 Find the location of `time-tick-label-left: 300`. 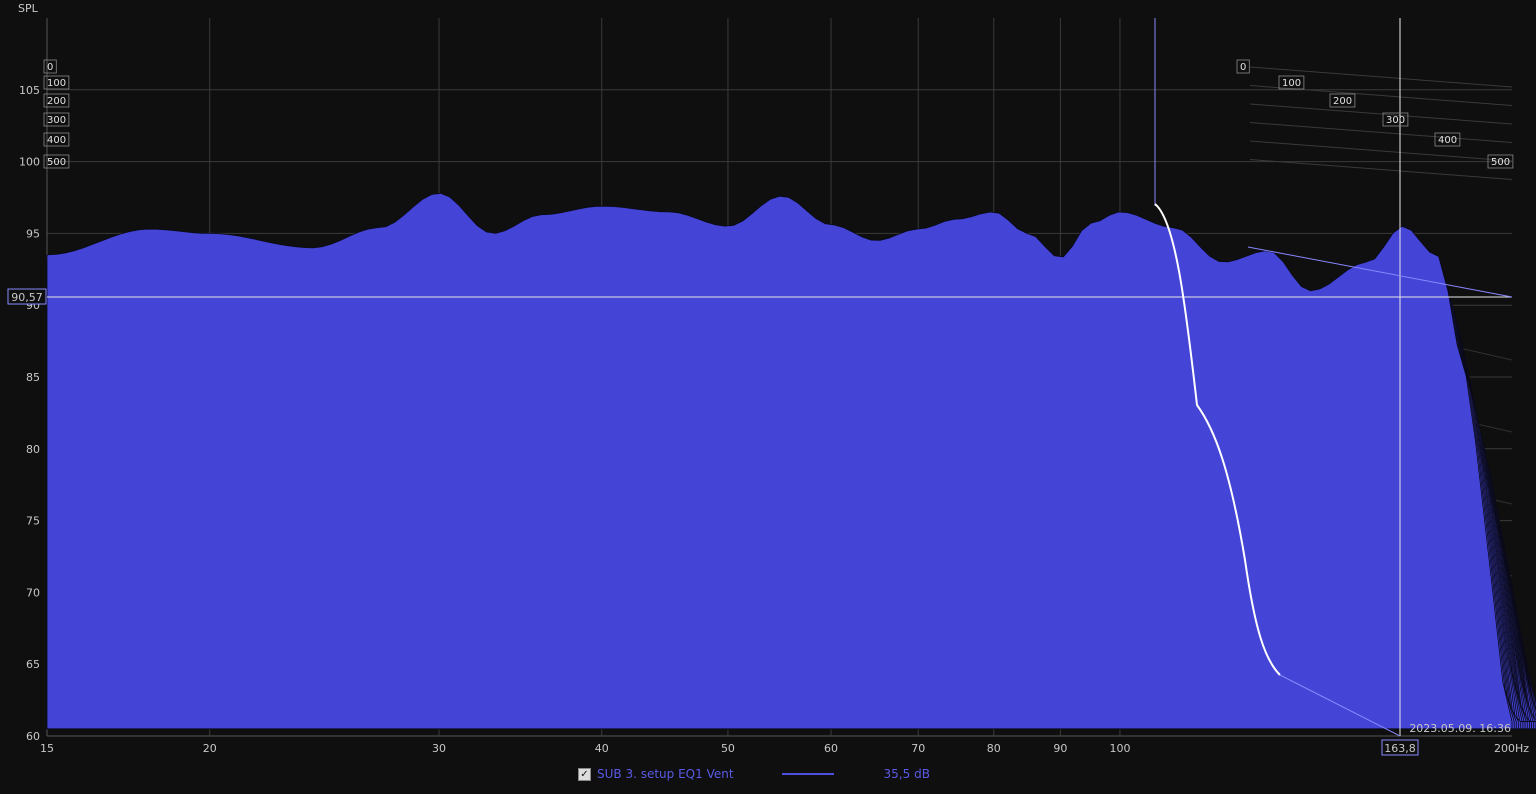

time-tick-label-left: 300 is located at coordinates (56, 119).